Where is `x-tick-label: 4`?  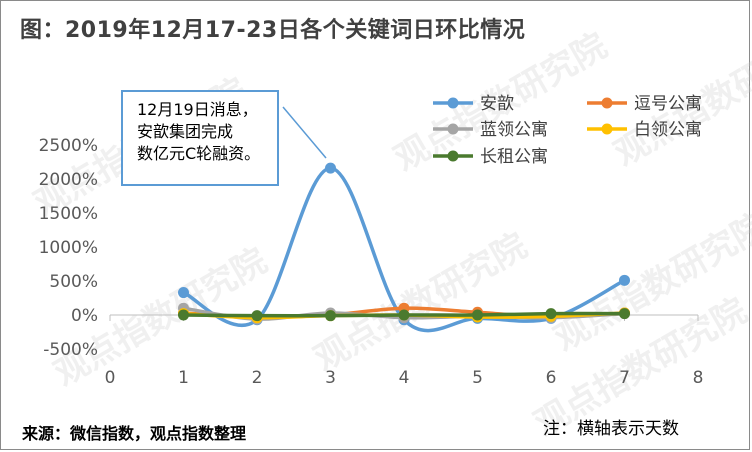
x-tick-label: 4 is located at coordinates (404, 378).